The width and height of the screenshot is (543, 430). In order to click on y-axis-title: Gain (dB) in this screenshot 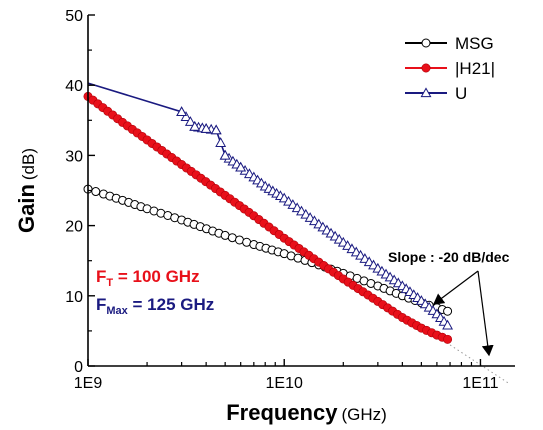, I will do `click(26, 190)`.